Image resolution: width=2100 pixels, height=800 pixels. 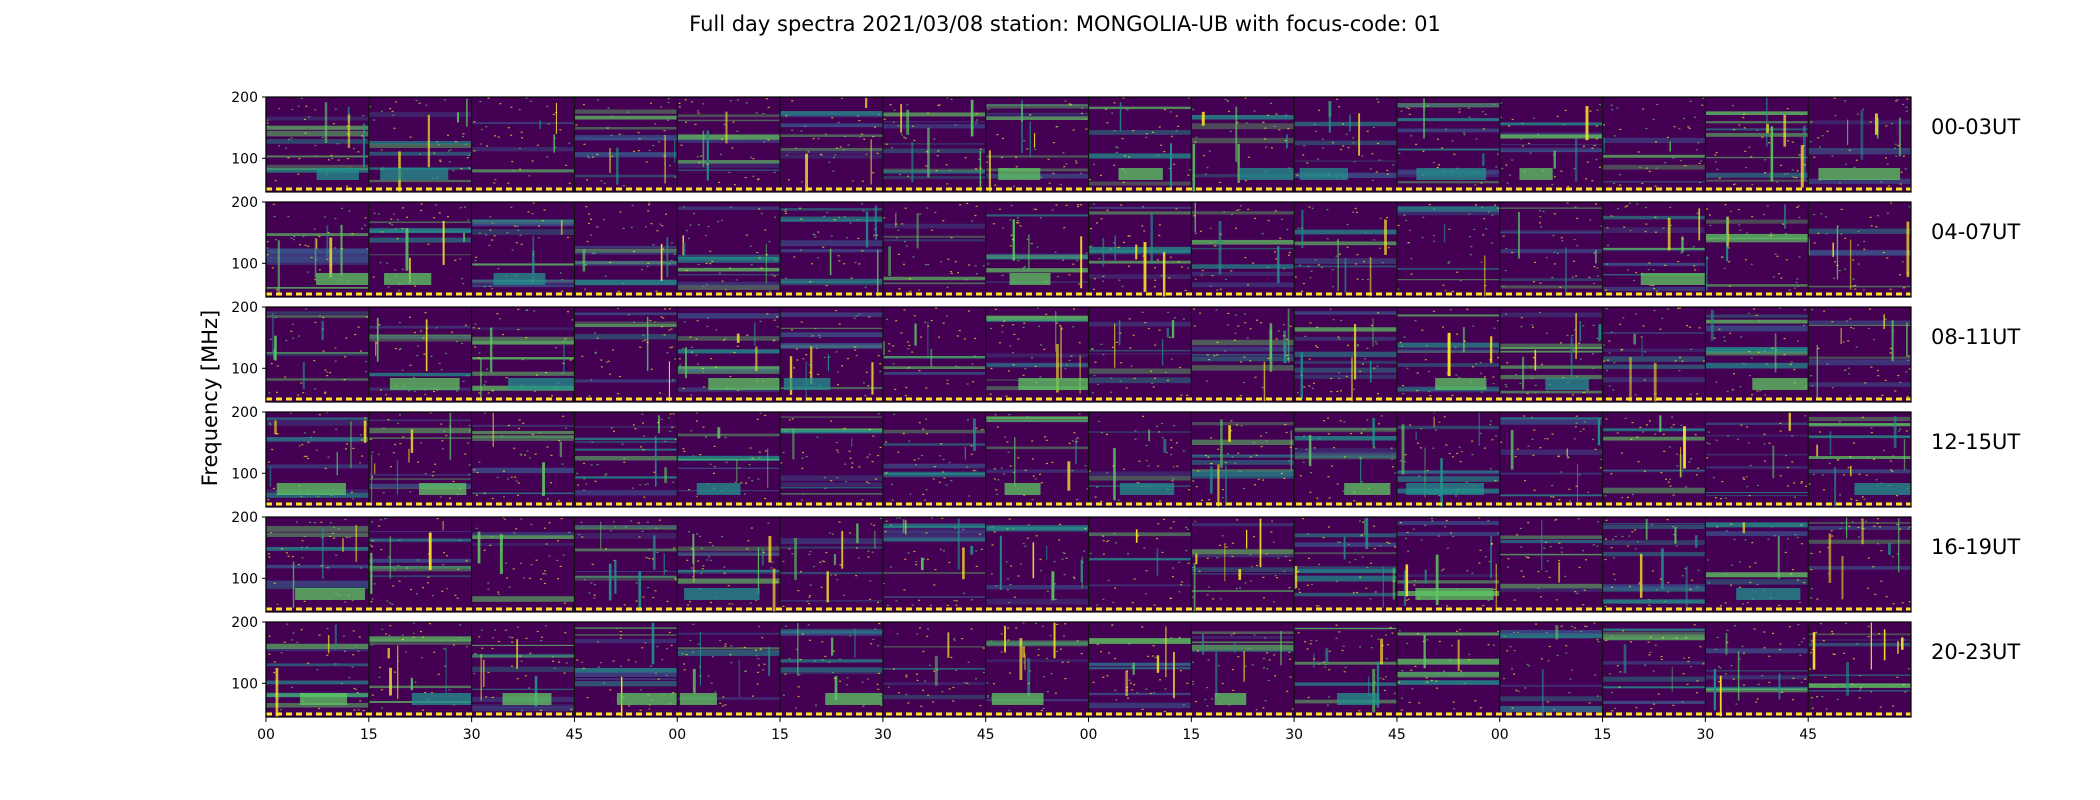 What do you see at coordinates (420, 564) in the screenshot?
I see `panel-background` at bounding box center [420, 564].